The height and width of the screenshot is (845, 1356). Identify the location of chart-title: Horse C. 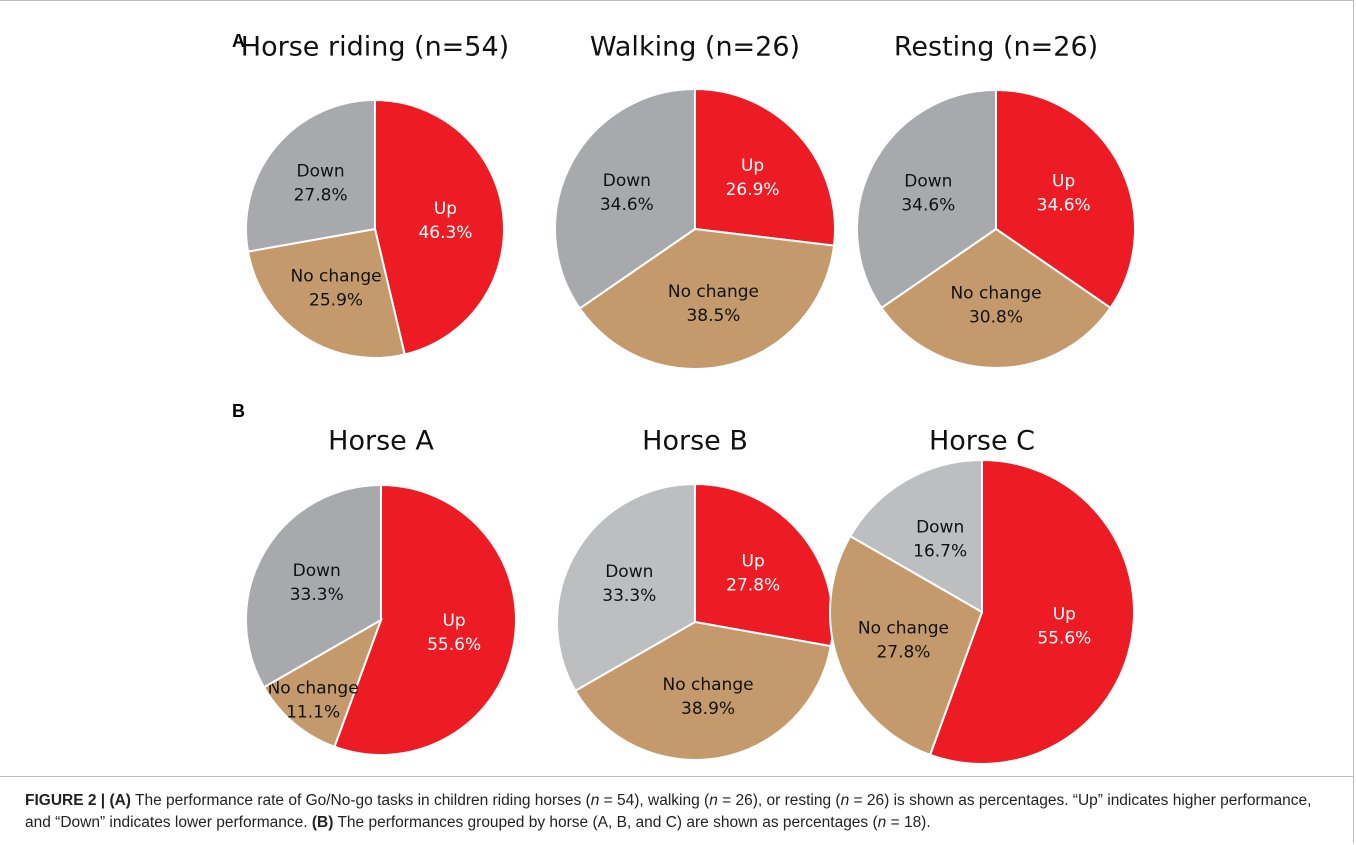
(982, 441).